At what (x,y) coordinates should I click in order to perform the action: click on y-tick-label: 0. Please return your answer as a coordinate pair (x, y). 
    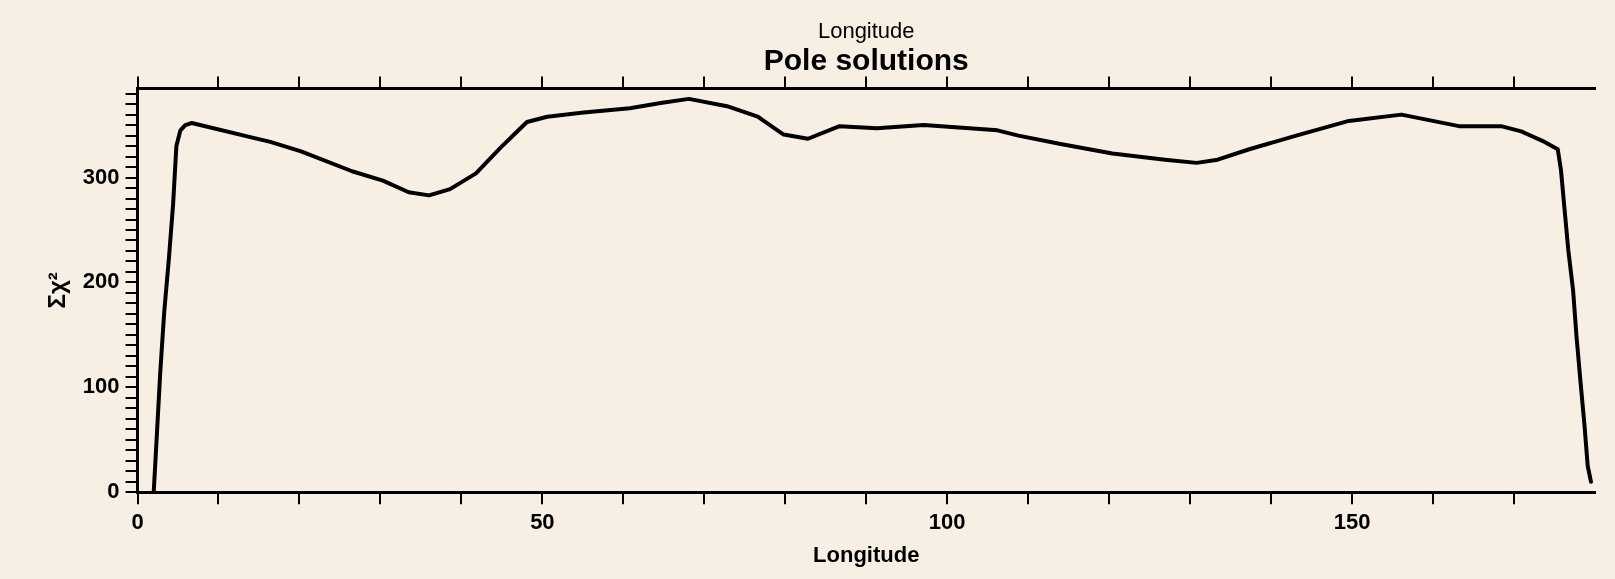
    Looking at the image, I should click on (113, 491).